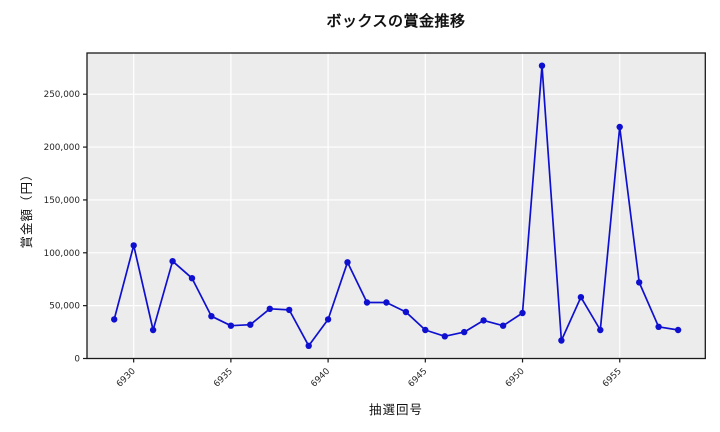 The image size is (720, 432). What do you see at coordinates (26, 208) in the screenshot?
I see `y-axis-label: 賞金額（円）` at bounding box center [26, 208].